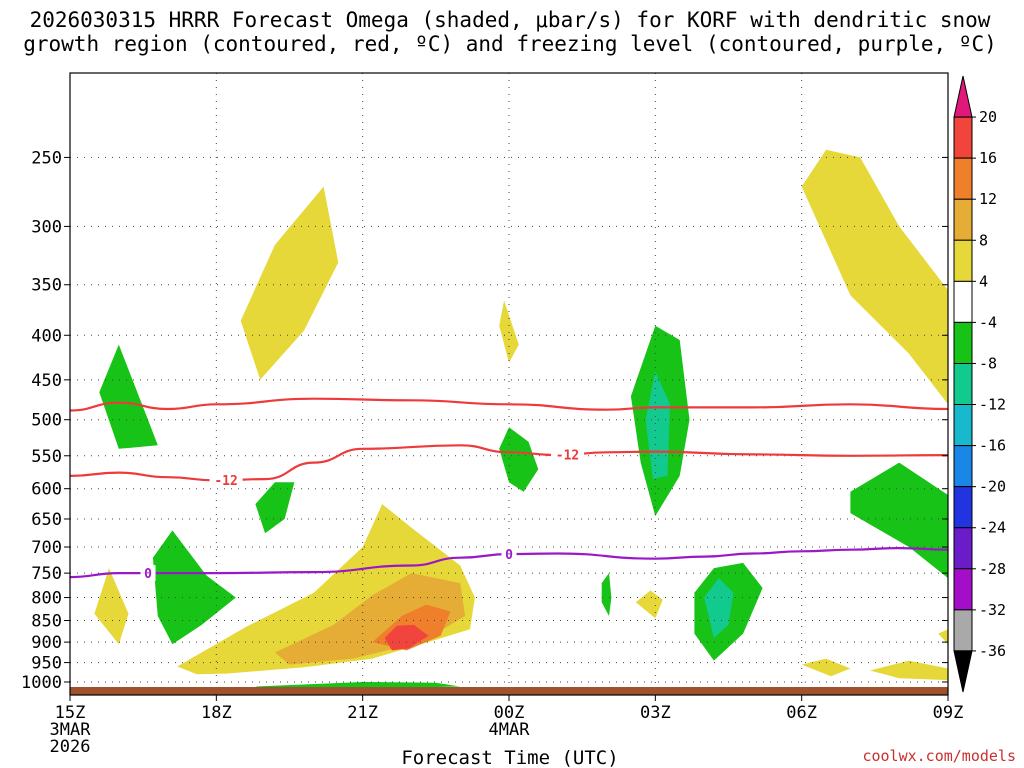  What do you see at coordinates (46, 457) in the screenshot?
I see `y-tick-label-6: 550` at bounding box center [46, 457].